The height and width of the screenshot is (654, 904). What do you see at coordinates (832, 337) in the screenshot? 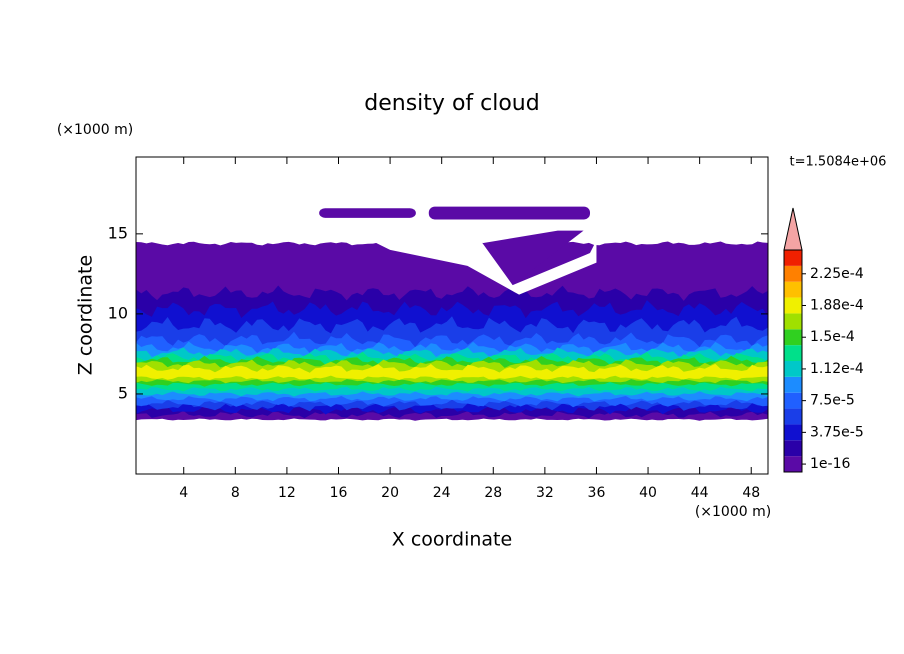
I see `colorbar-label: 1.5e-4` at bounding box center [832, 337].